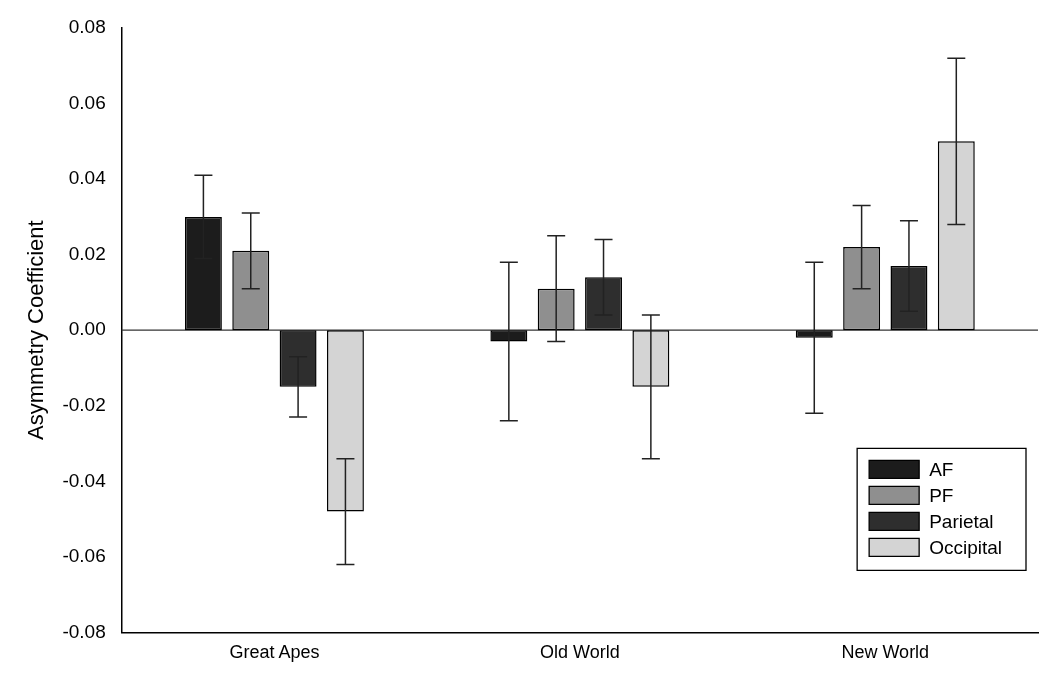  Describe the element at coordinates (941, 495) in the screenshot. I see `legend-label: PF` at that location.